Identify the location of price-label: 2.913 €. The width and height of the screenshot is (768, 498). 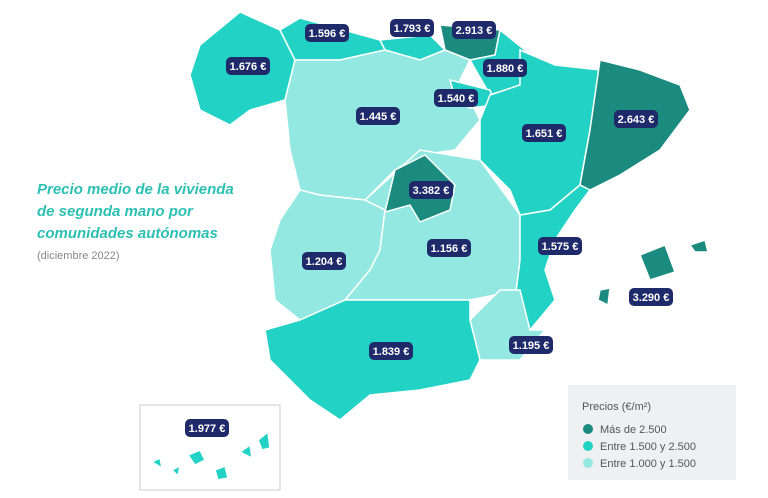
(474, 31).